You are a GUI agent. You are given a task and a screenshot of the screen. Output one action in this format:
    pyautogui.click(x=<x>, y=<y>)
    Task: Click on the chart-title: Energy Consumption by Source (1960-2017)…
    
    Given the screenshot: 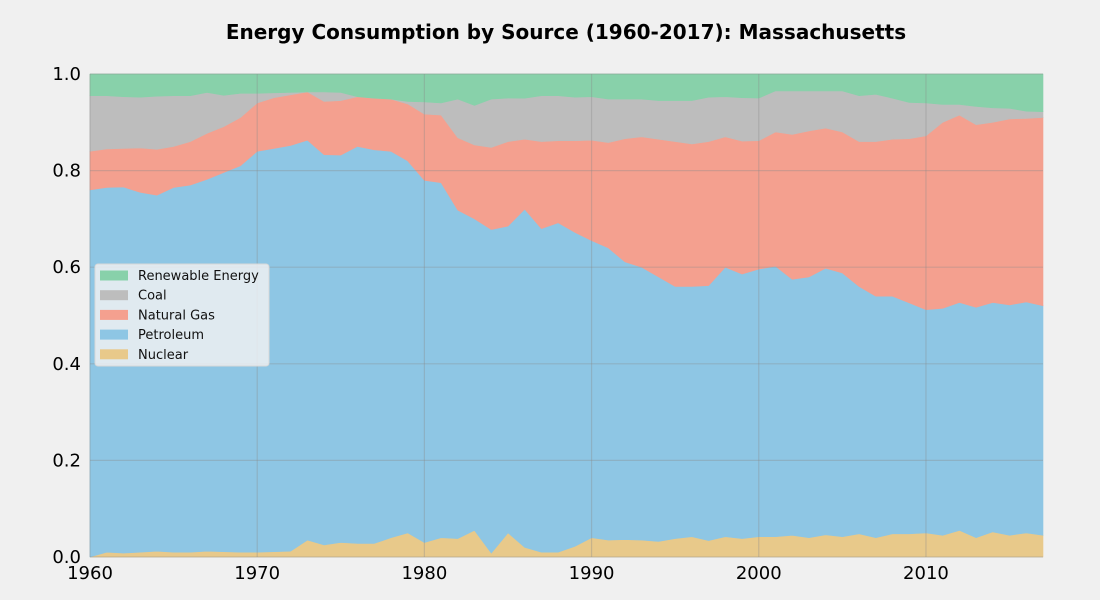 What is the action you would take?
    pyautogui.click(x=566, y=32)
    